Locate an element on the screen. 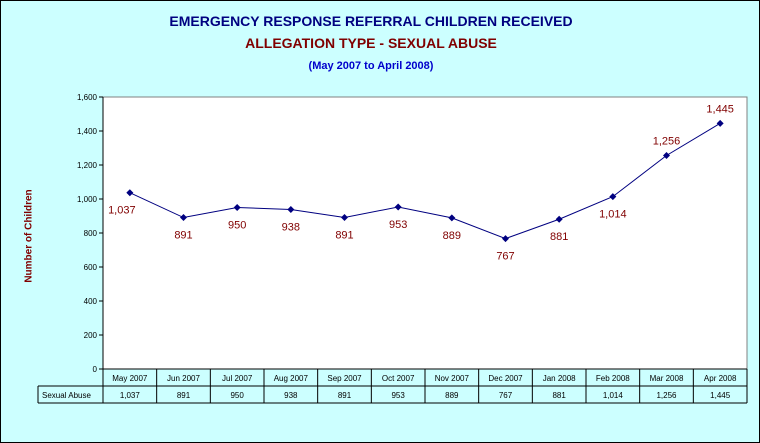 The image size is (760, 443). x-category-label: Feb 2008 is located at coordinates (613, 378).